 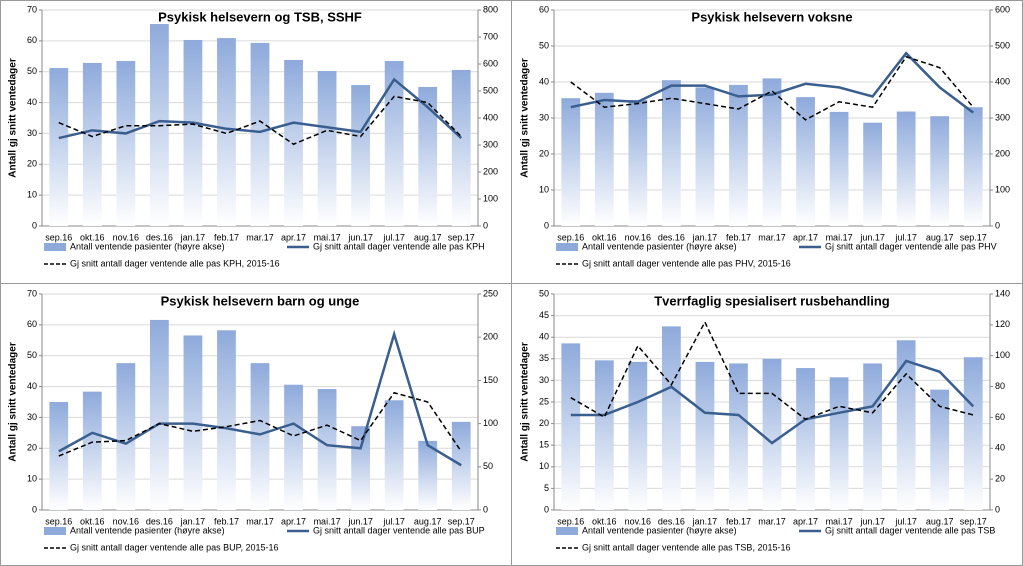 What do you see at coordinates (490, 293) in the screenshot?
I see `y2-tick-label: 250` at bounding box center [490, 293].